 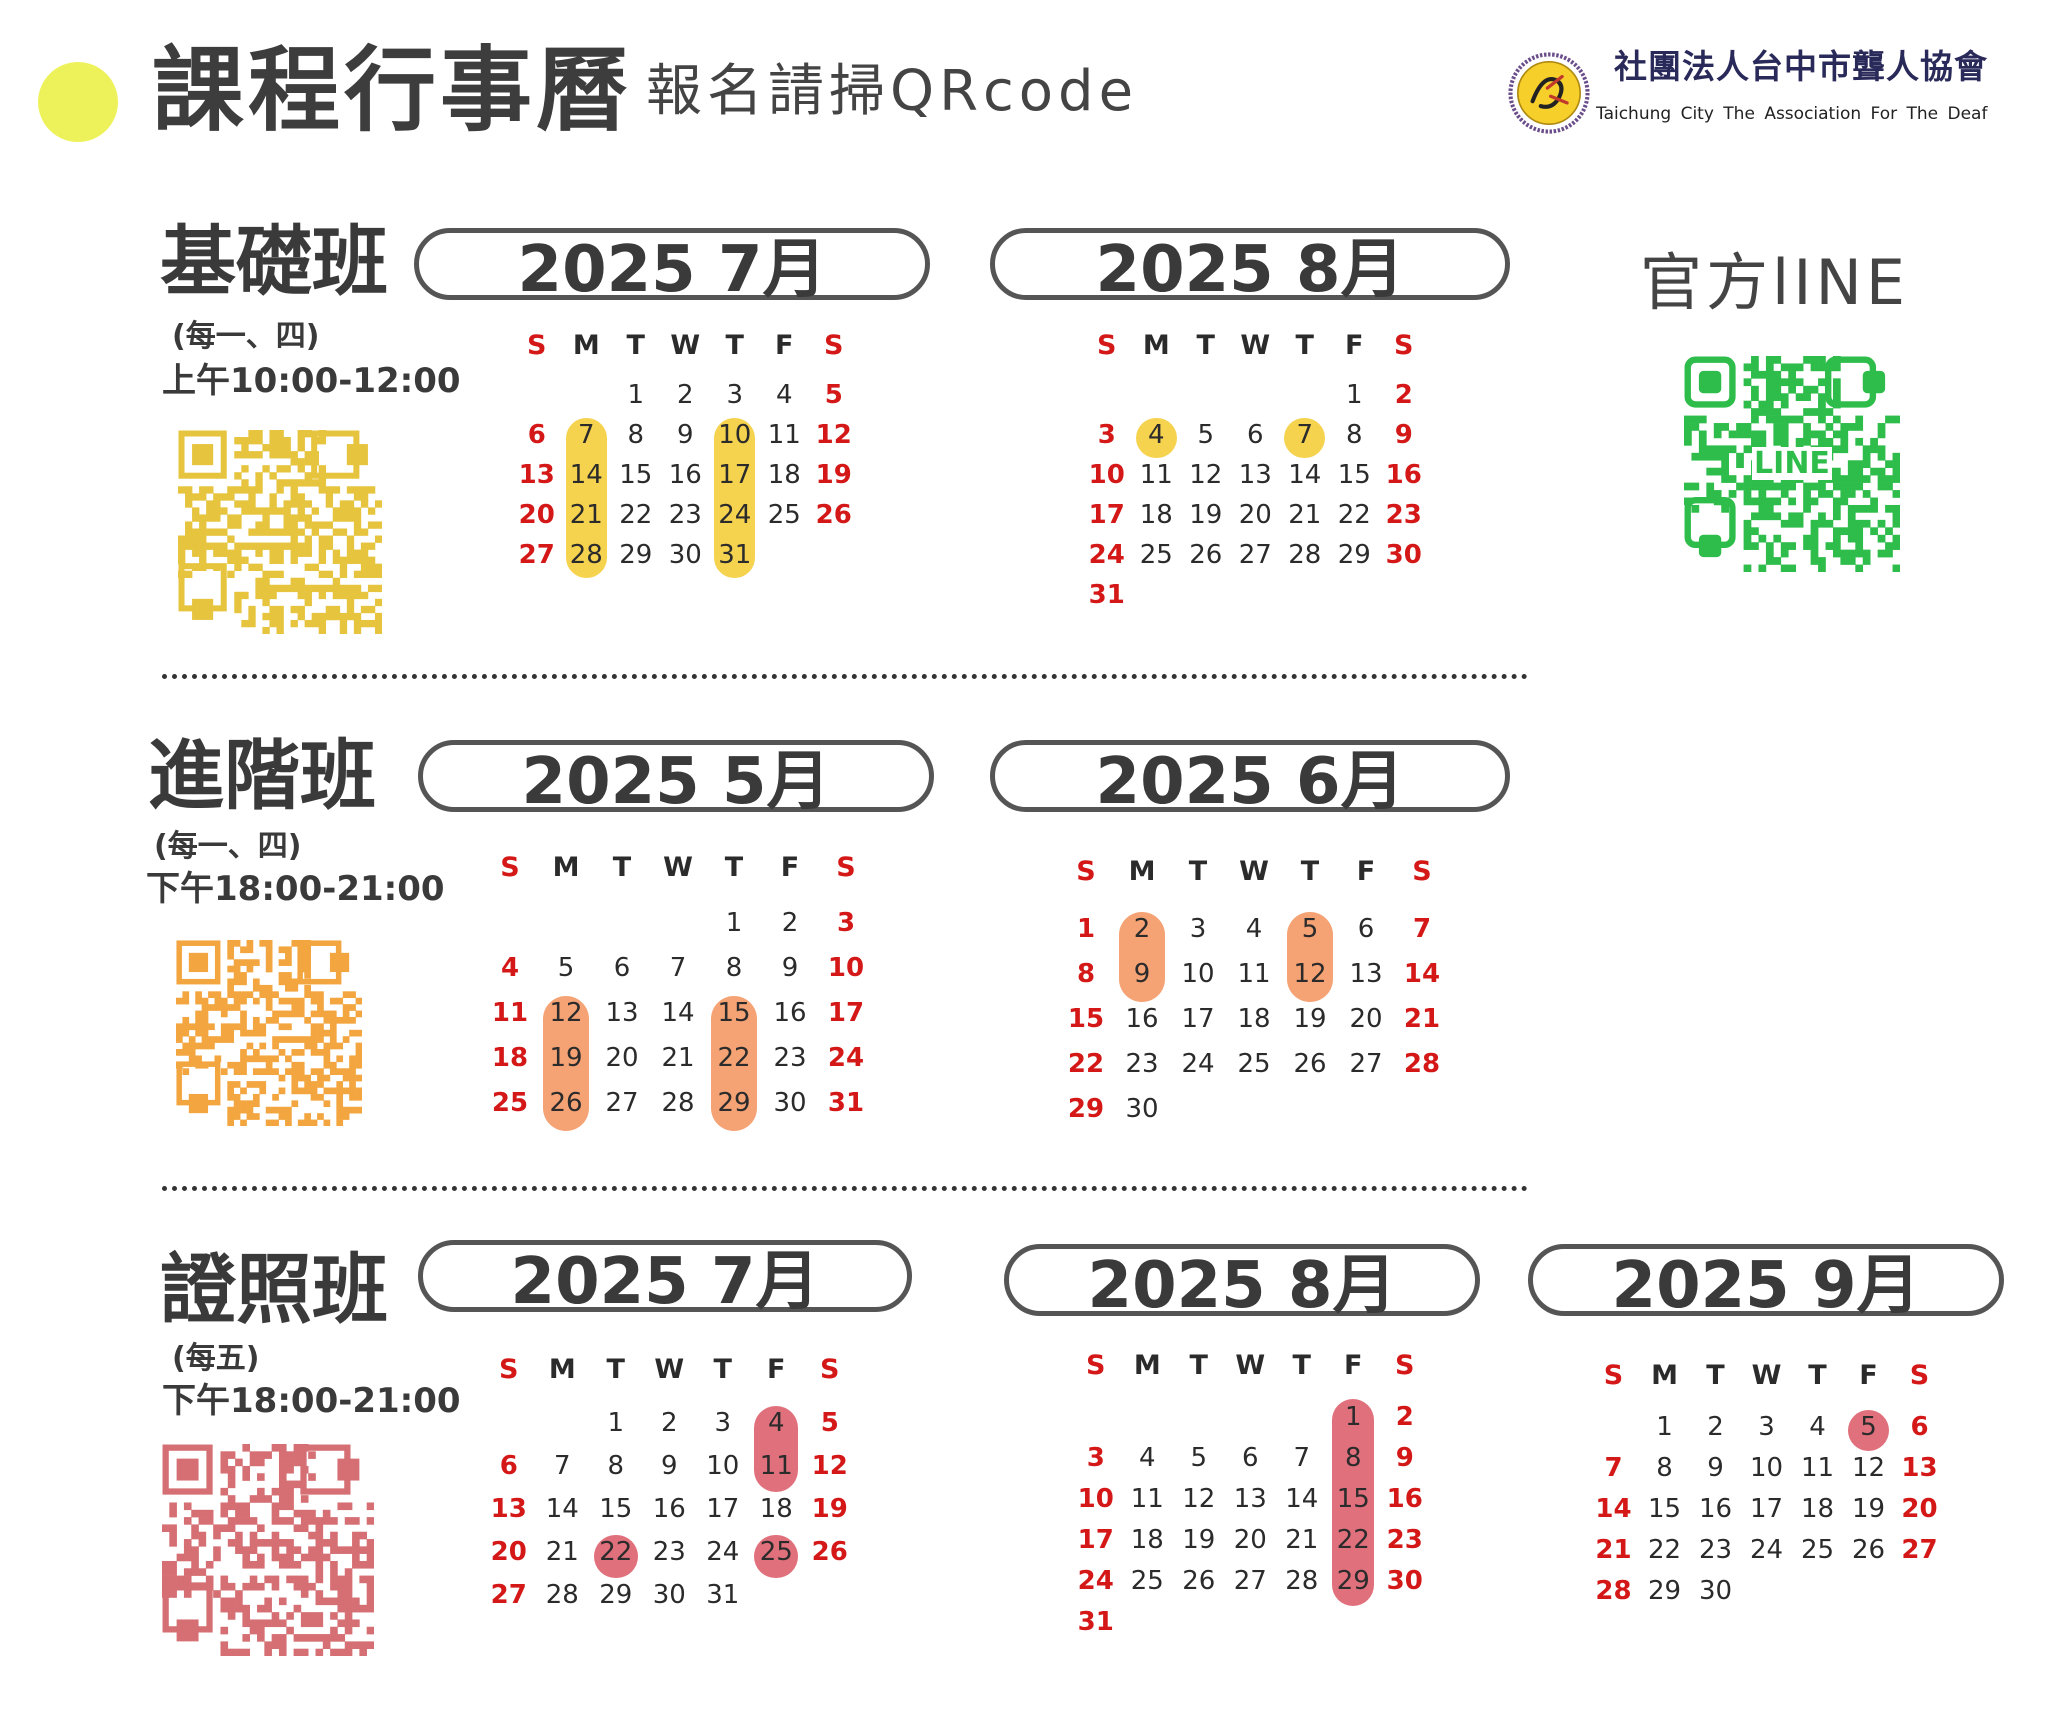 What do you see at coordinates (269, 1033) in the screenshot?
I see `qr-code-advanced` at bounding box center [269, 1033].